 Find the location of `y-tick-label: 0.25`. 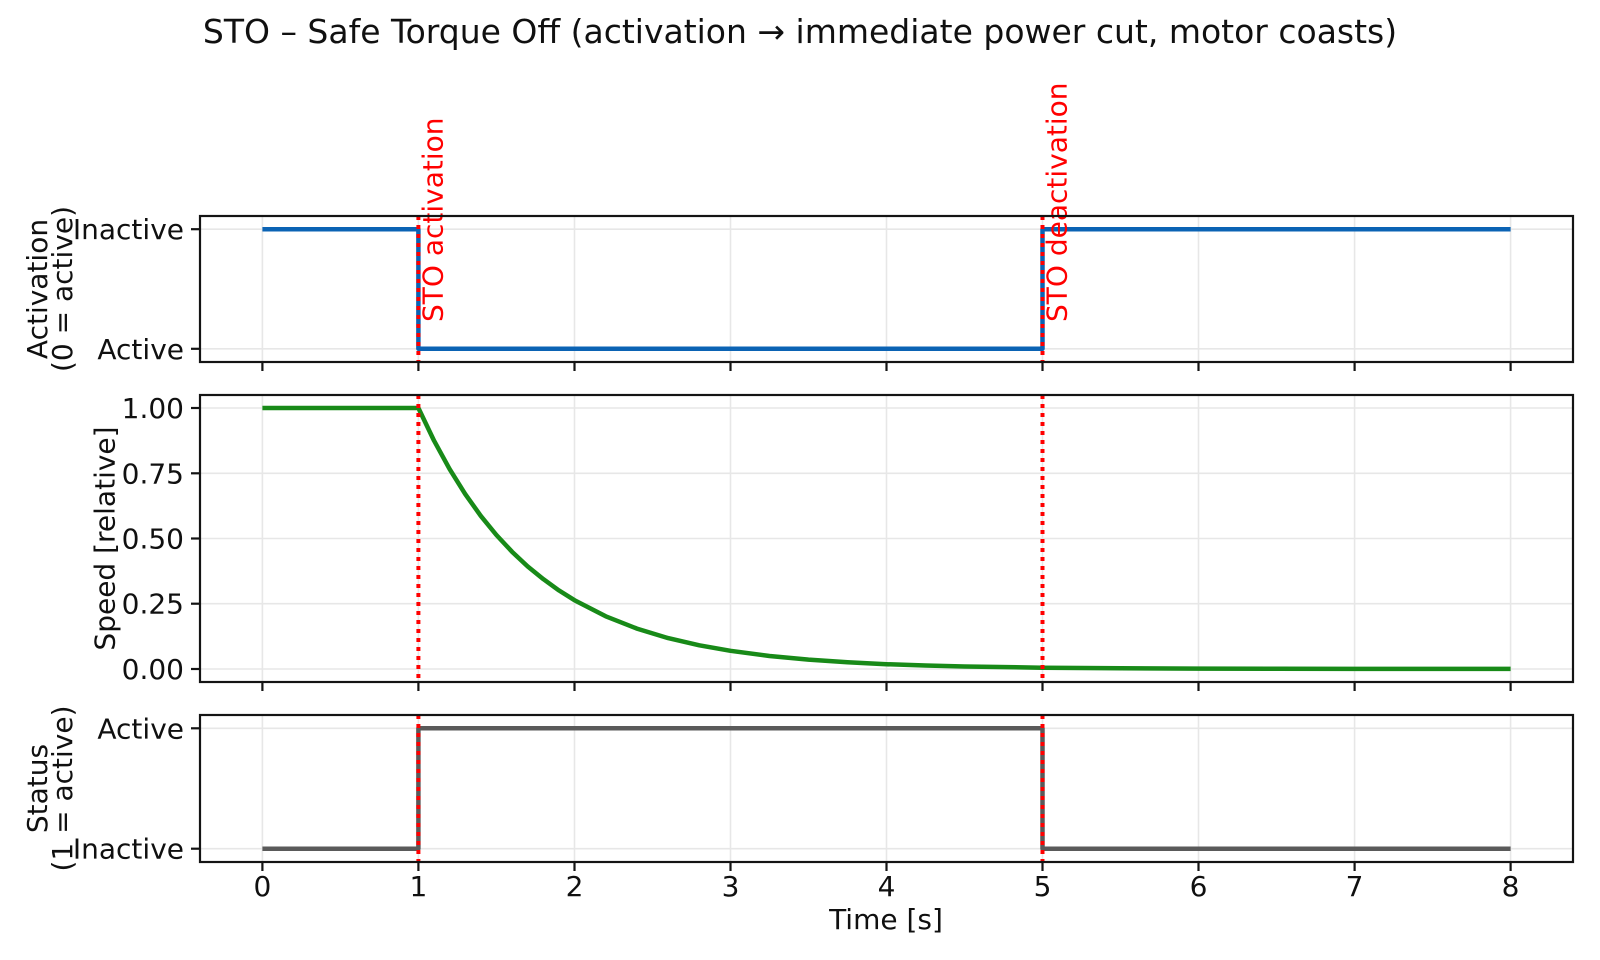

y-tick-label: 0.25 is located at coordinates (153, 604).